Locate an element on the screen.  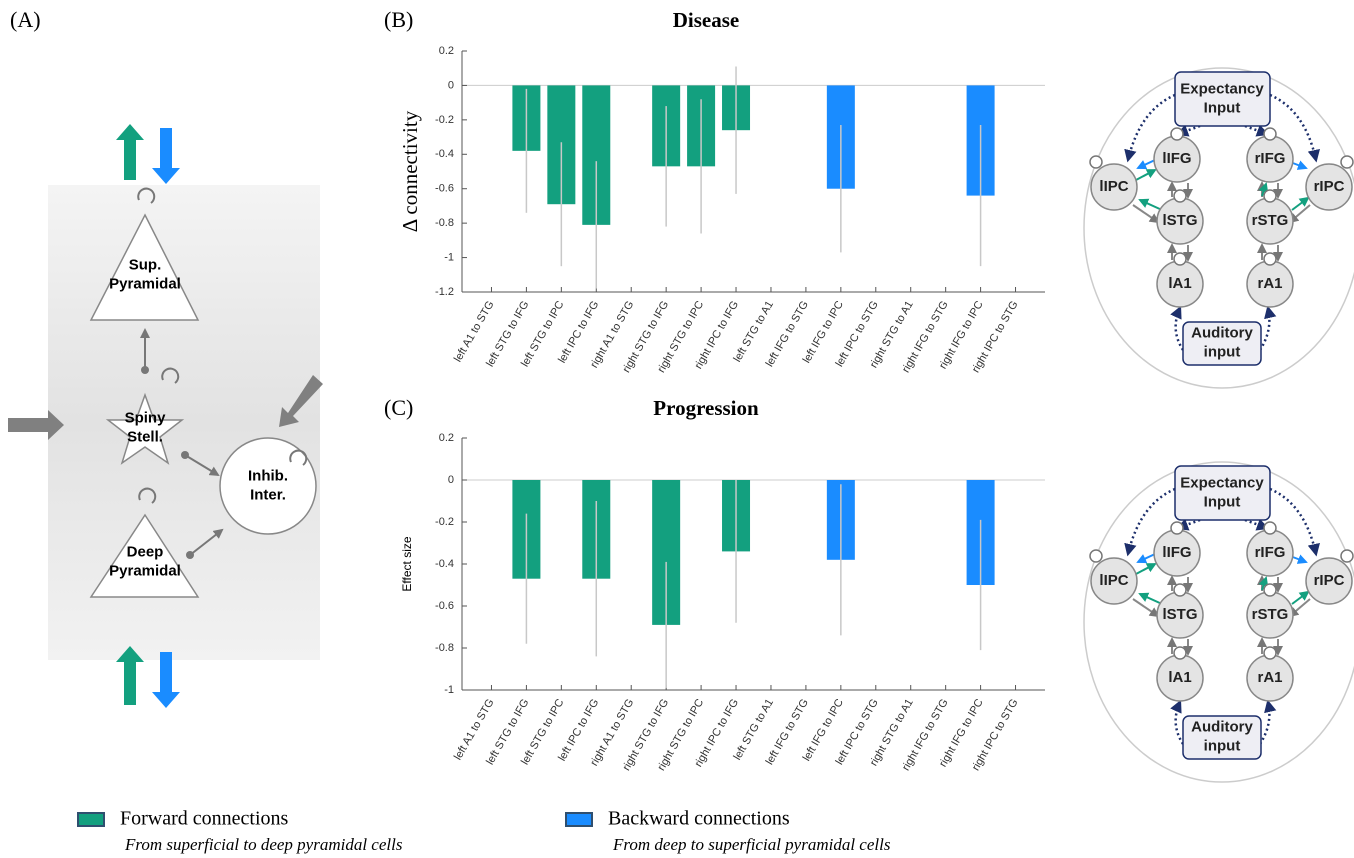
y-axis-label: Effect size is located at coordinates (407, 563).